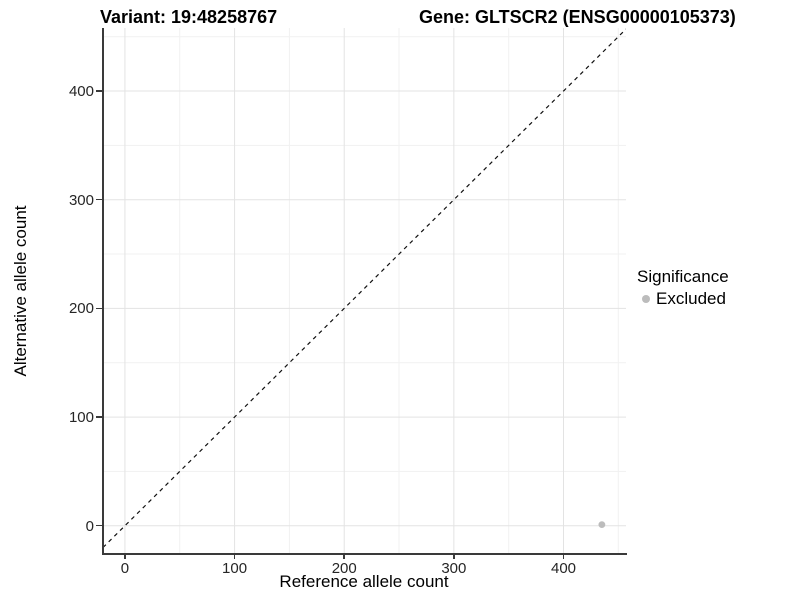 Image resolution: width=800 pixels, height=600 pixels. I want to click on legend-entry-excluded: Excluded, so click(685, 299).